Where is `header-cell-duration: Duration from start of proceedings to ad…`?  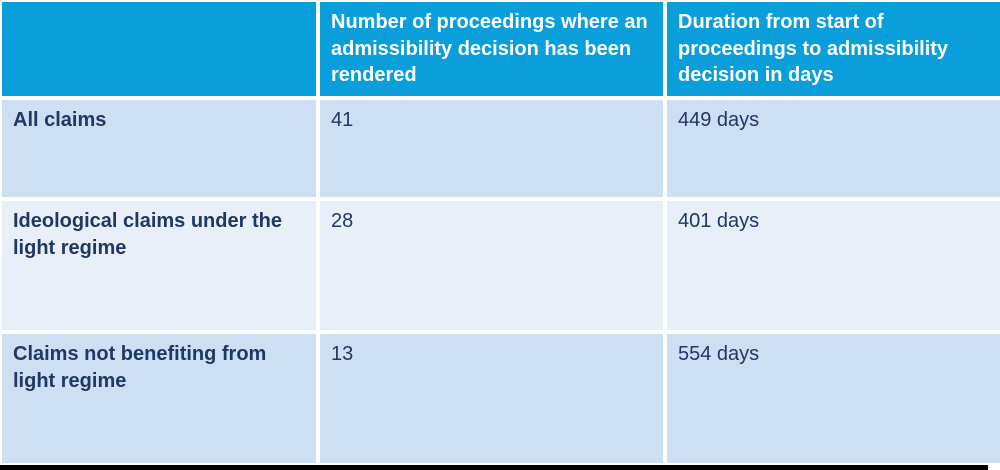 header-cell-duration: Duration from start of proceedings to ad… is located at coordinates (833, 49).